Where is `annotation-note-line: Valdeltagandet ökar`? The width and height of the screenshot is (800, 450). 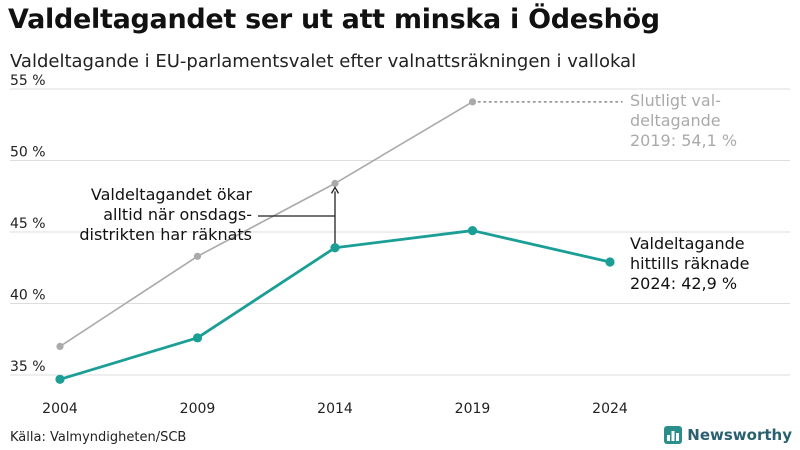 annotation-note-line: Valdeltagandet ökar is located at coordinates (172, 194).